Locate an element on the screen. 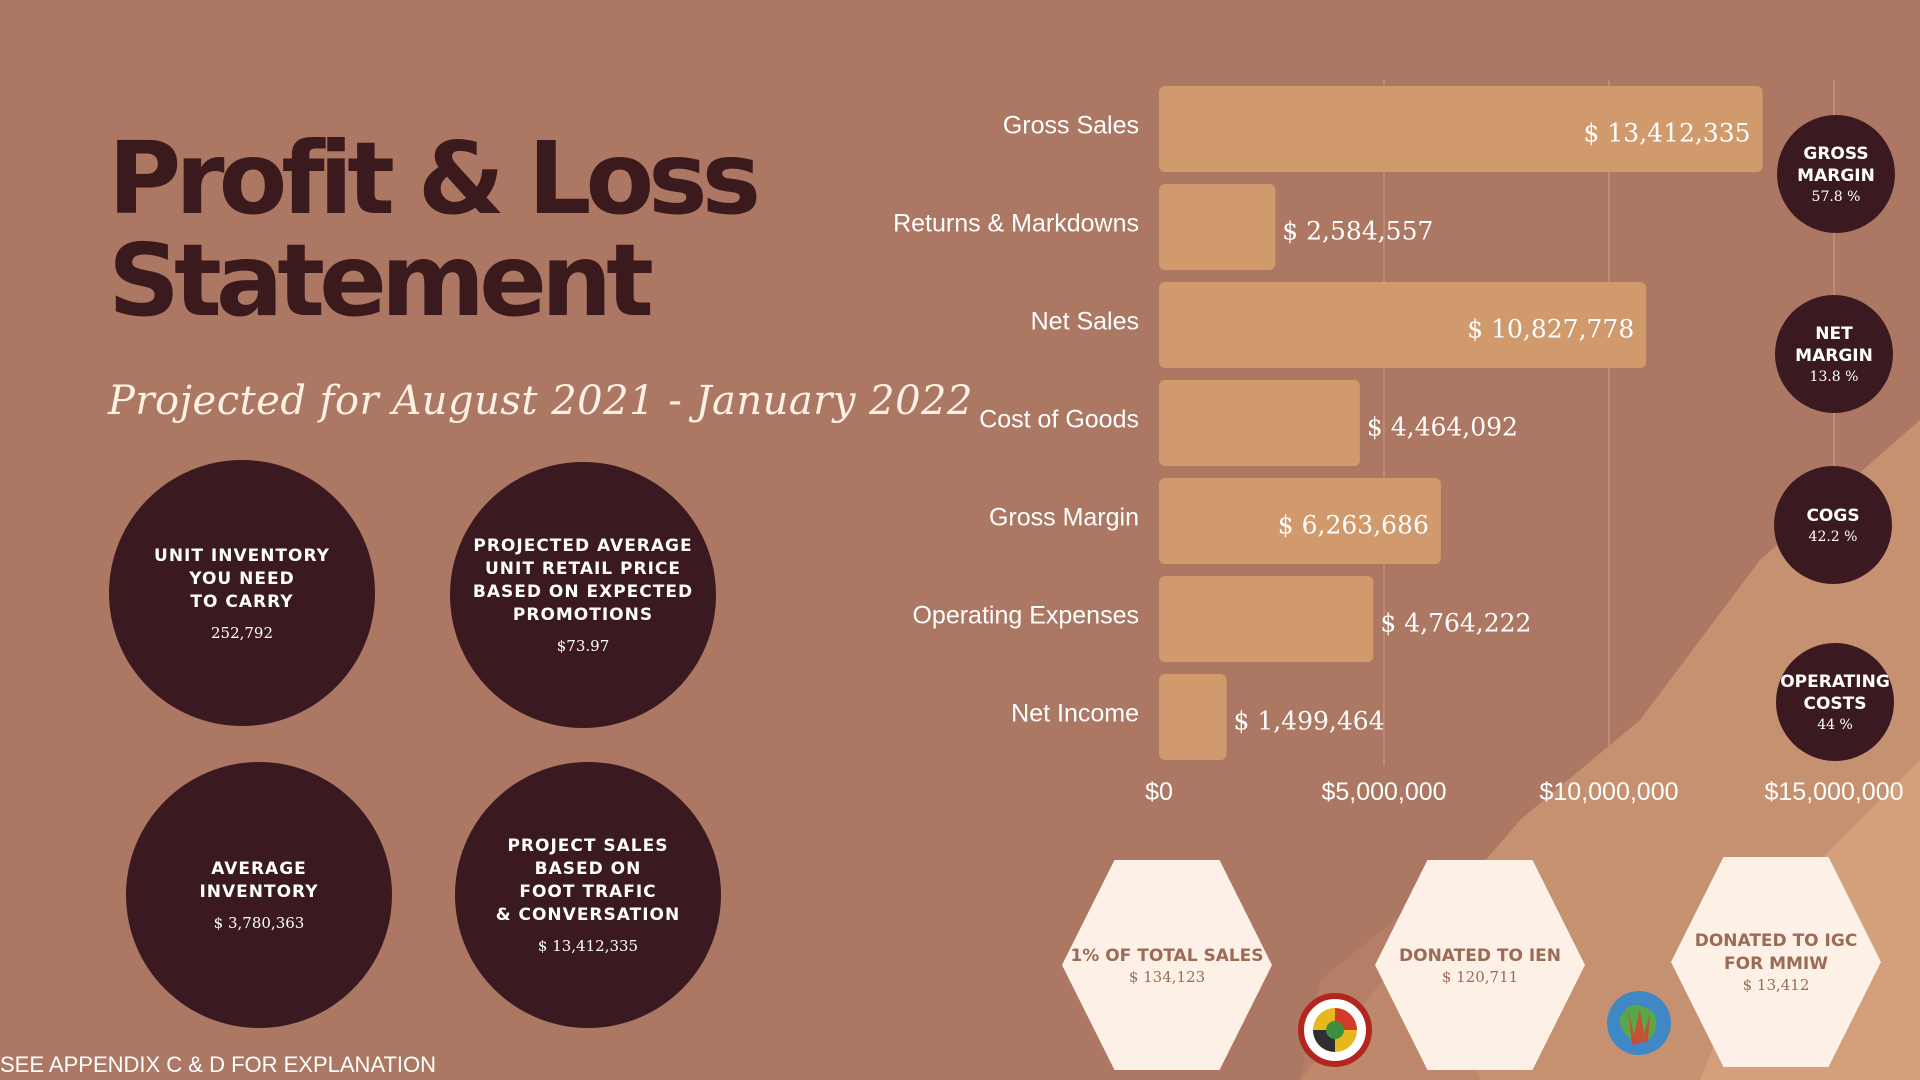 The width and height of the screenshot is (1920, 1080). data-label: $ 4,764,222 is located at coordinates (1455, 623).